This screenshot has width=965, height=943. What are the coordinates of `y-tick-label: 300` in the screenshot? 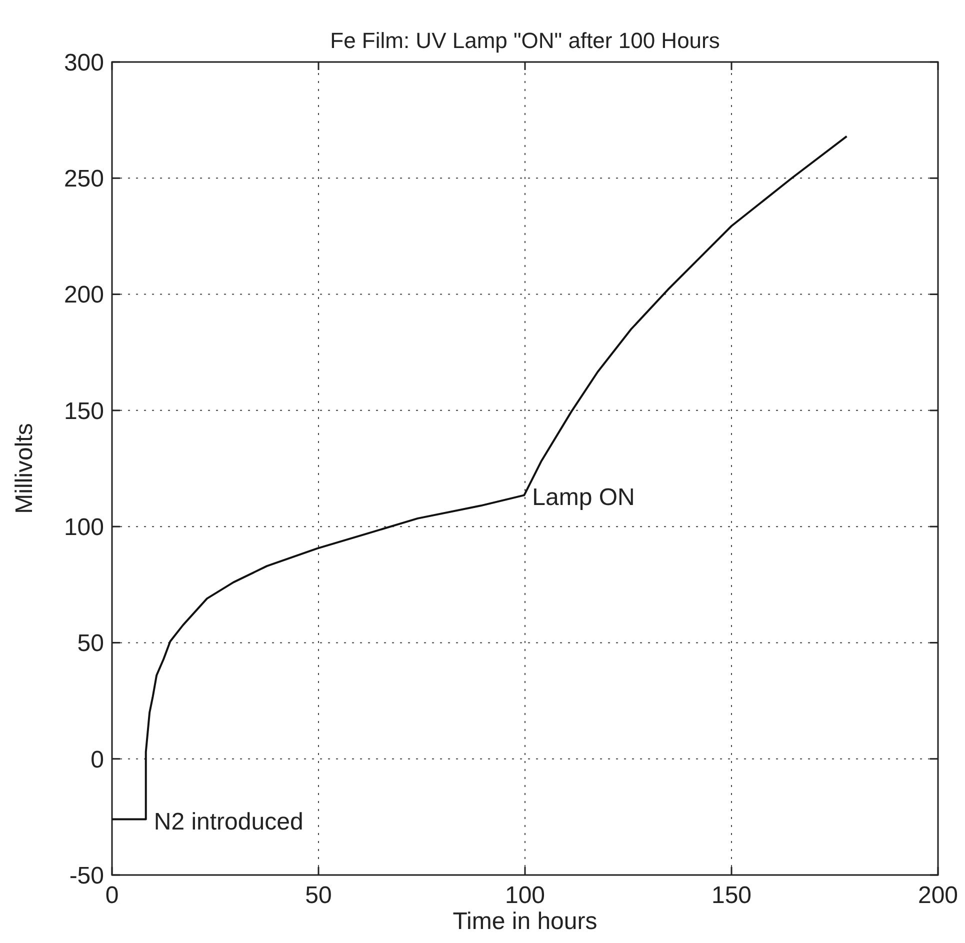 It's located at (84, 62).